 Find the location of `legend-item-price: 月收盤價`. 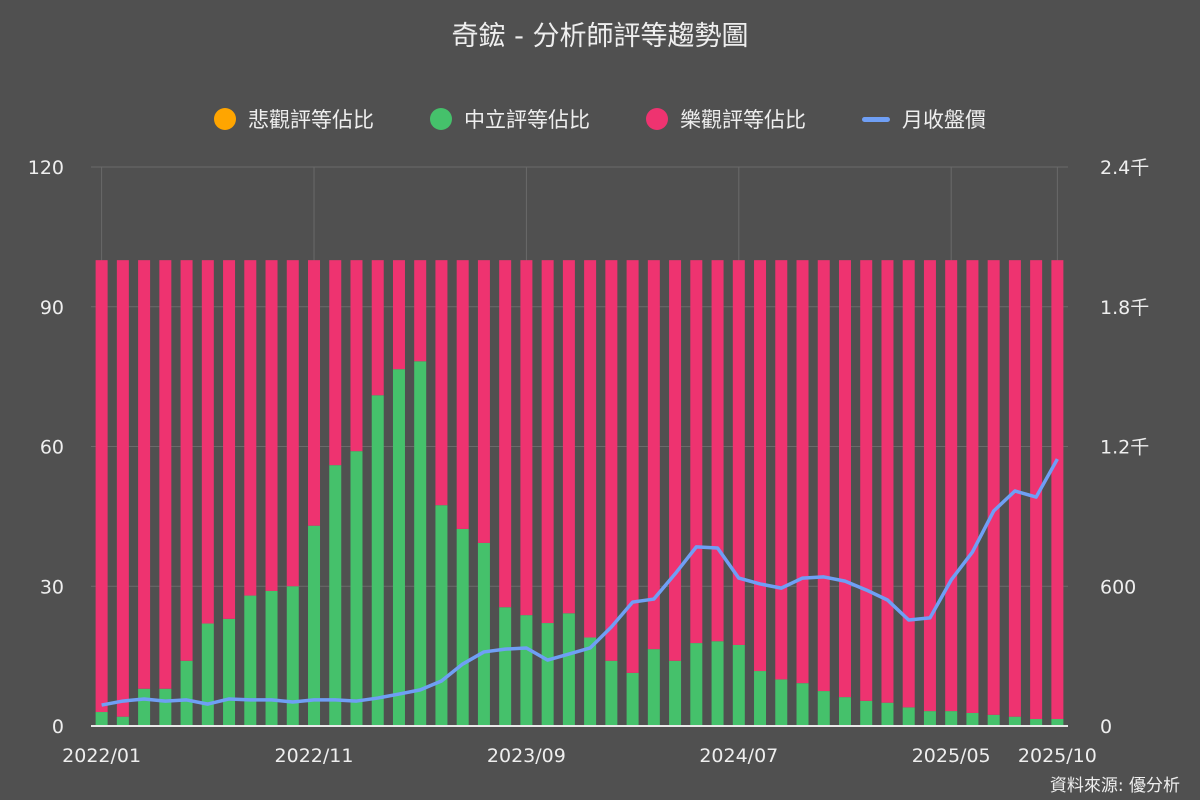

legend-item-price: 月收盤價 is located at coordinates (924, 119).